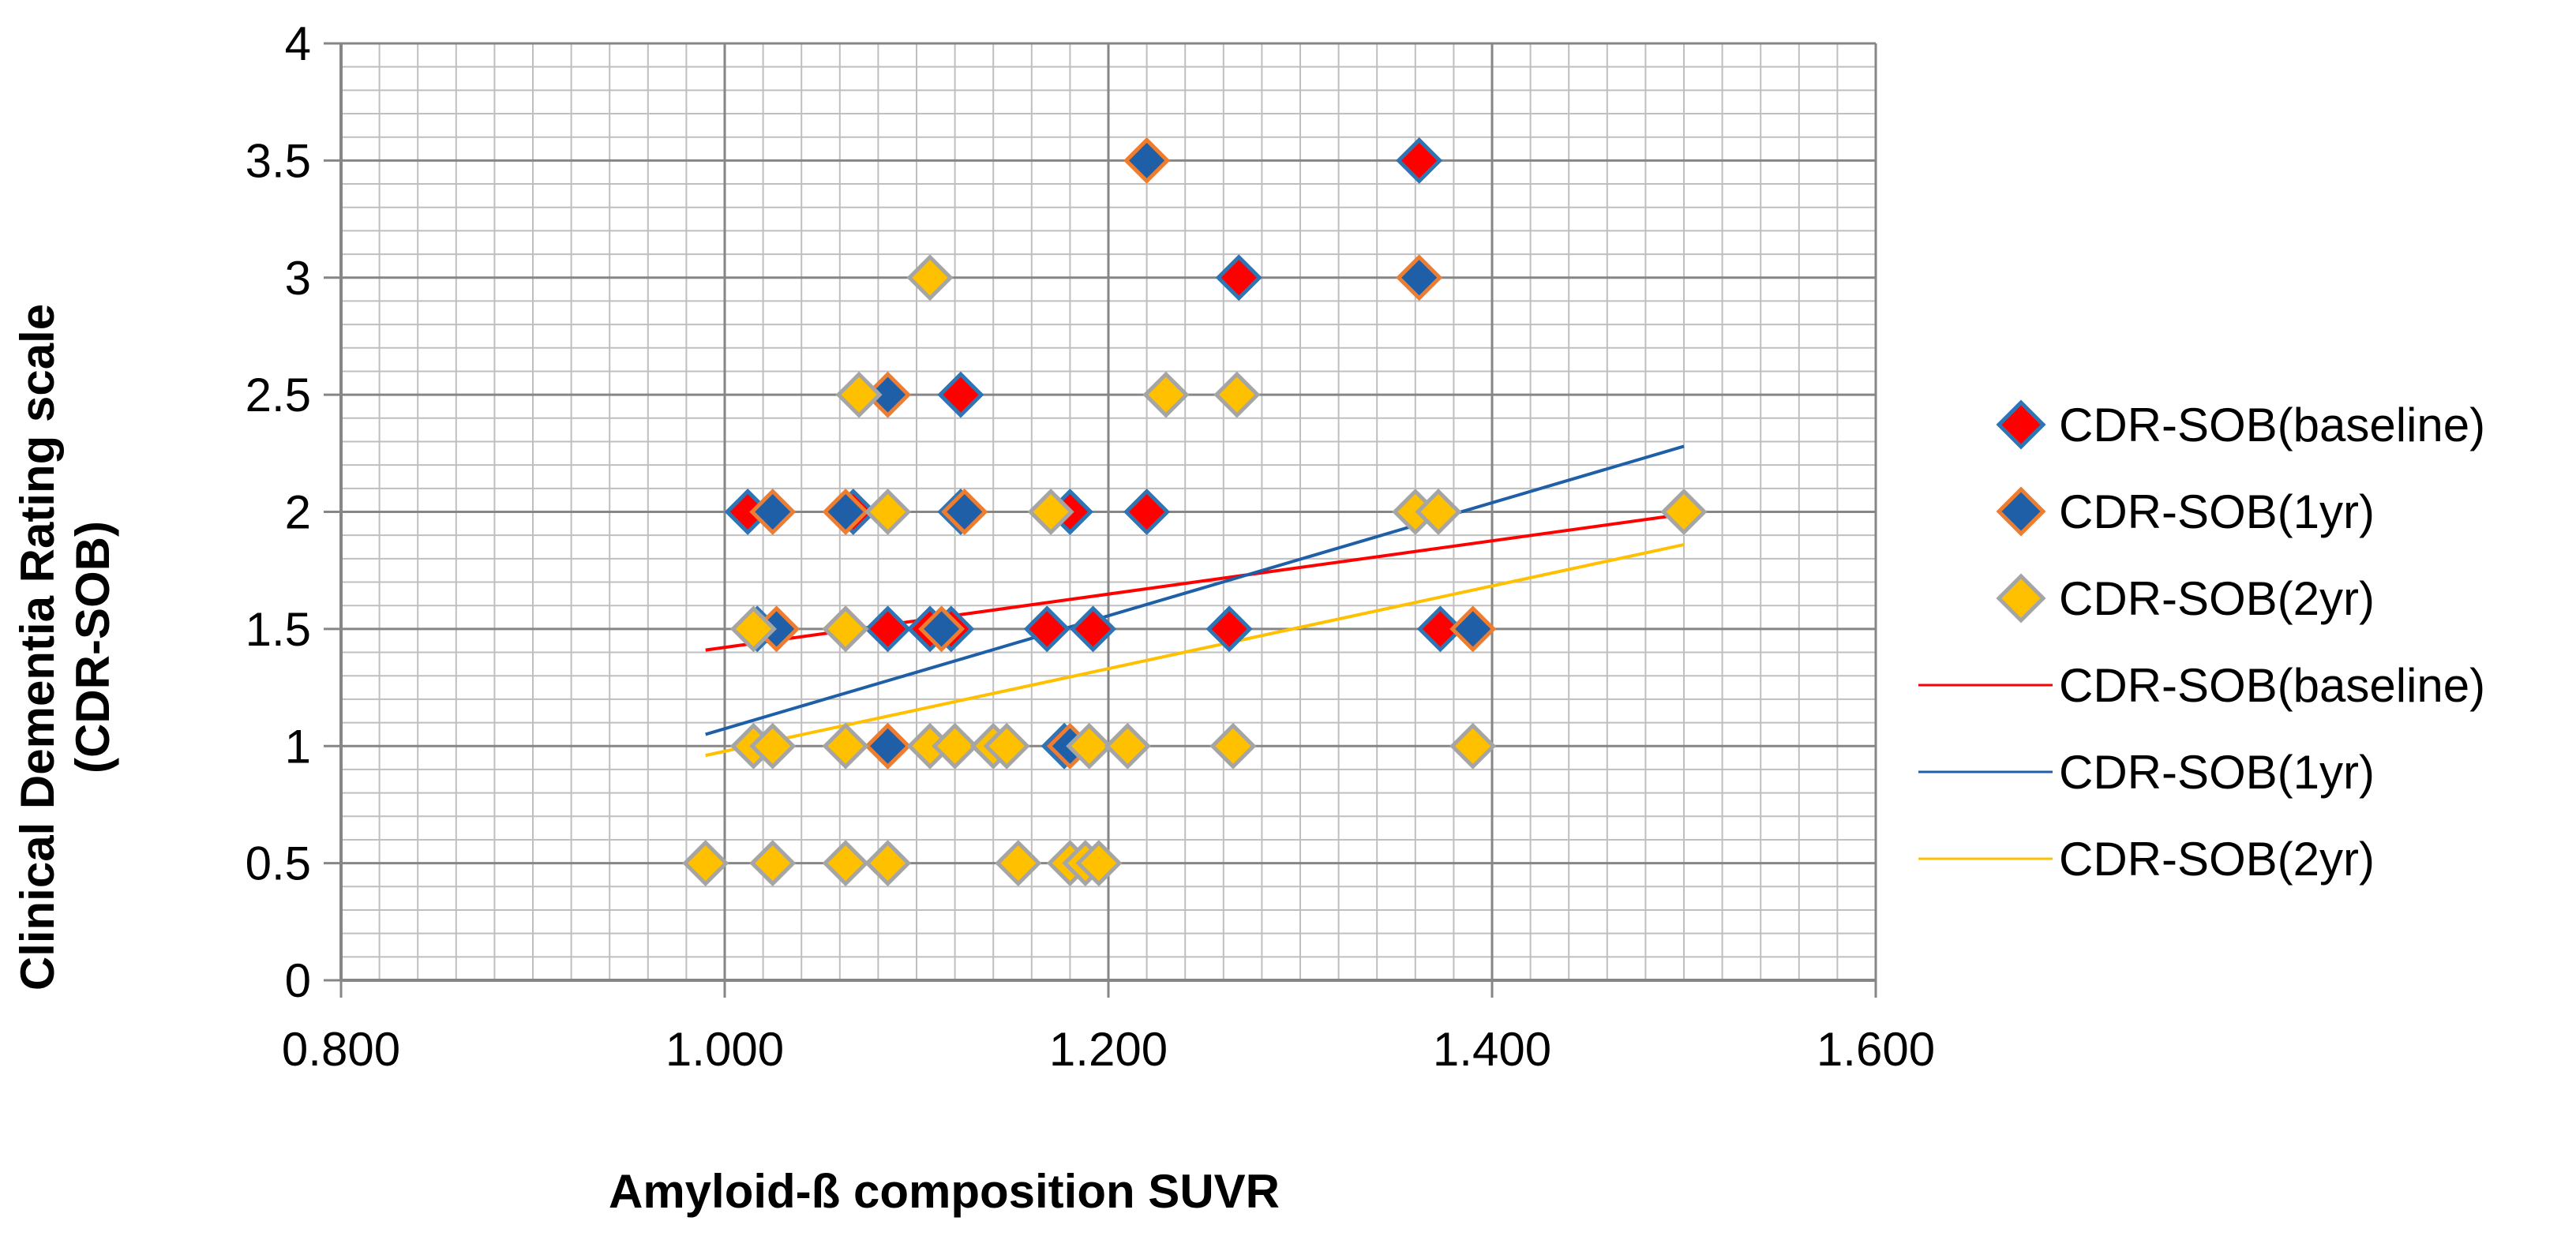 This screenshot has width=2576, height=1236. I want to click on x-tick-label: 0.800, so click(341, 1049).